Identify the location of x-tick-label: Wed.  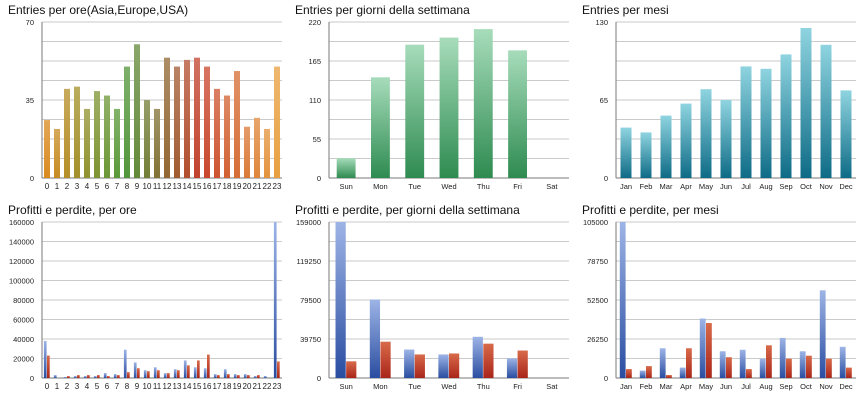
(448, 186).